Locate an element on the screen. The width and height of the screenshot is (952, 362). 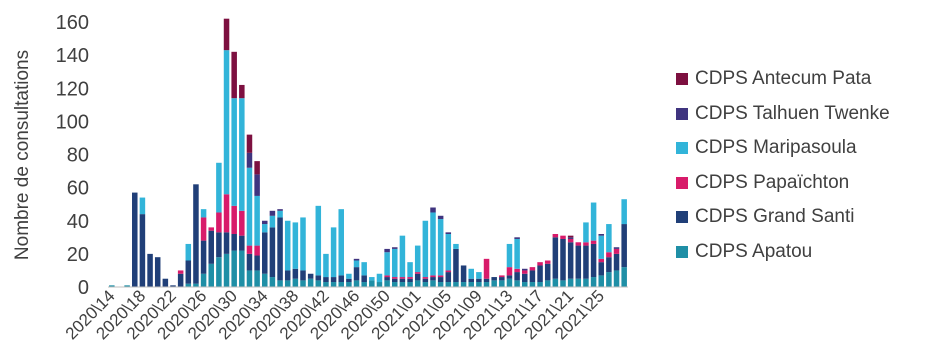
legend-label: CDPS Papaïchton is located at coordinates (772, 182).